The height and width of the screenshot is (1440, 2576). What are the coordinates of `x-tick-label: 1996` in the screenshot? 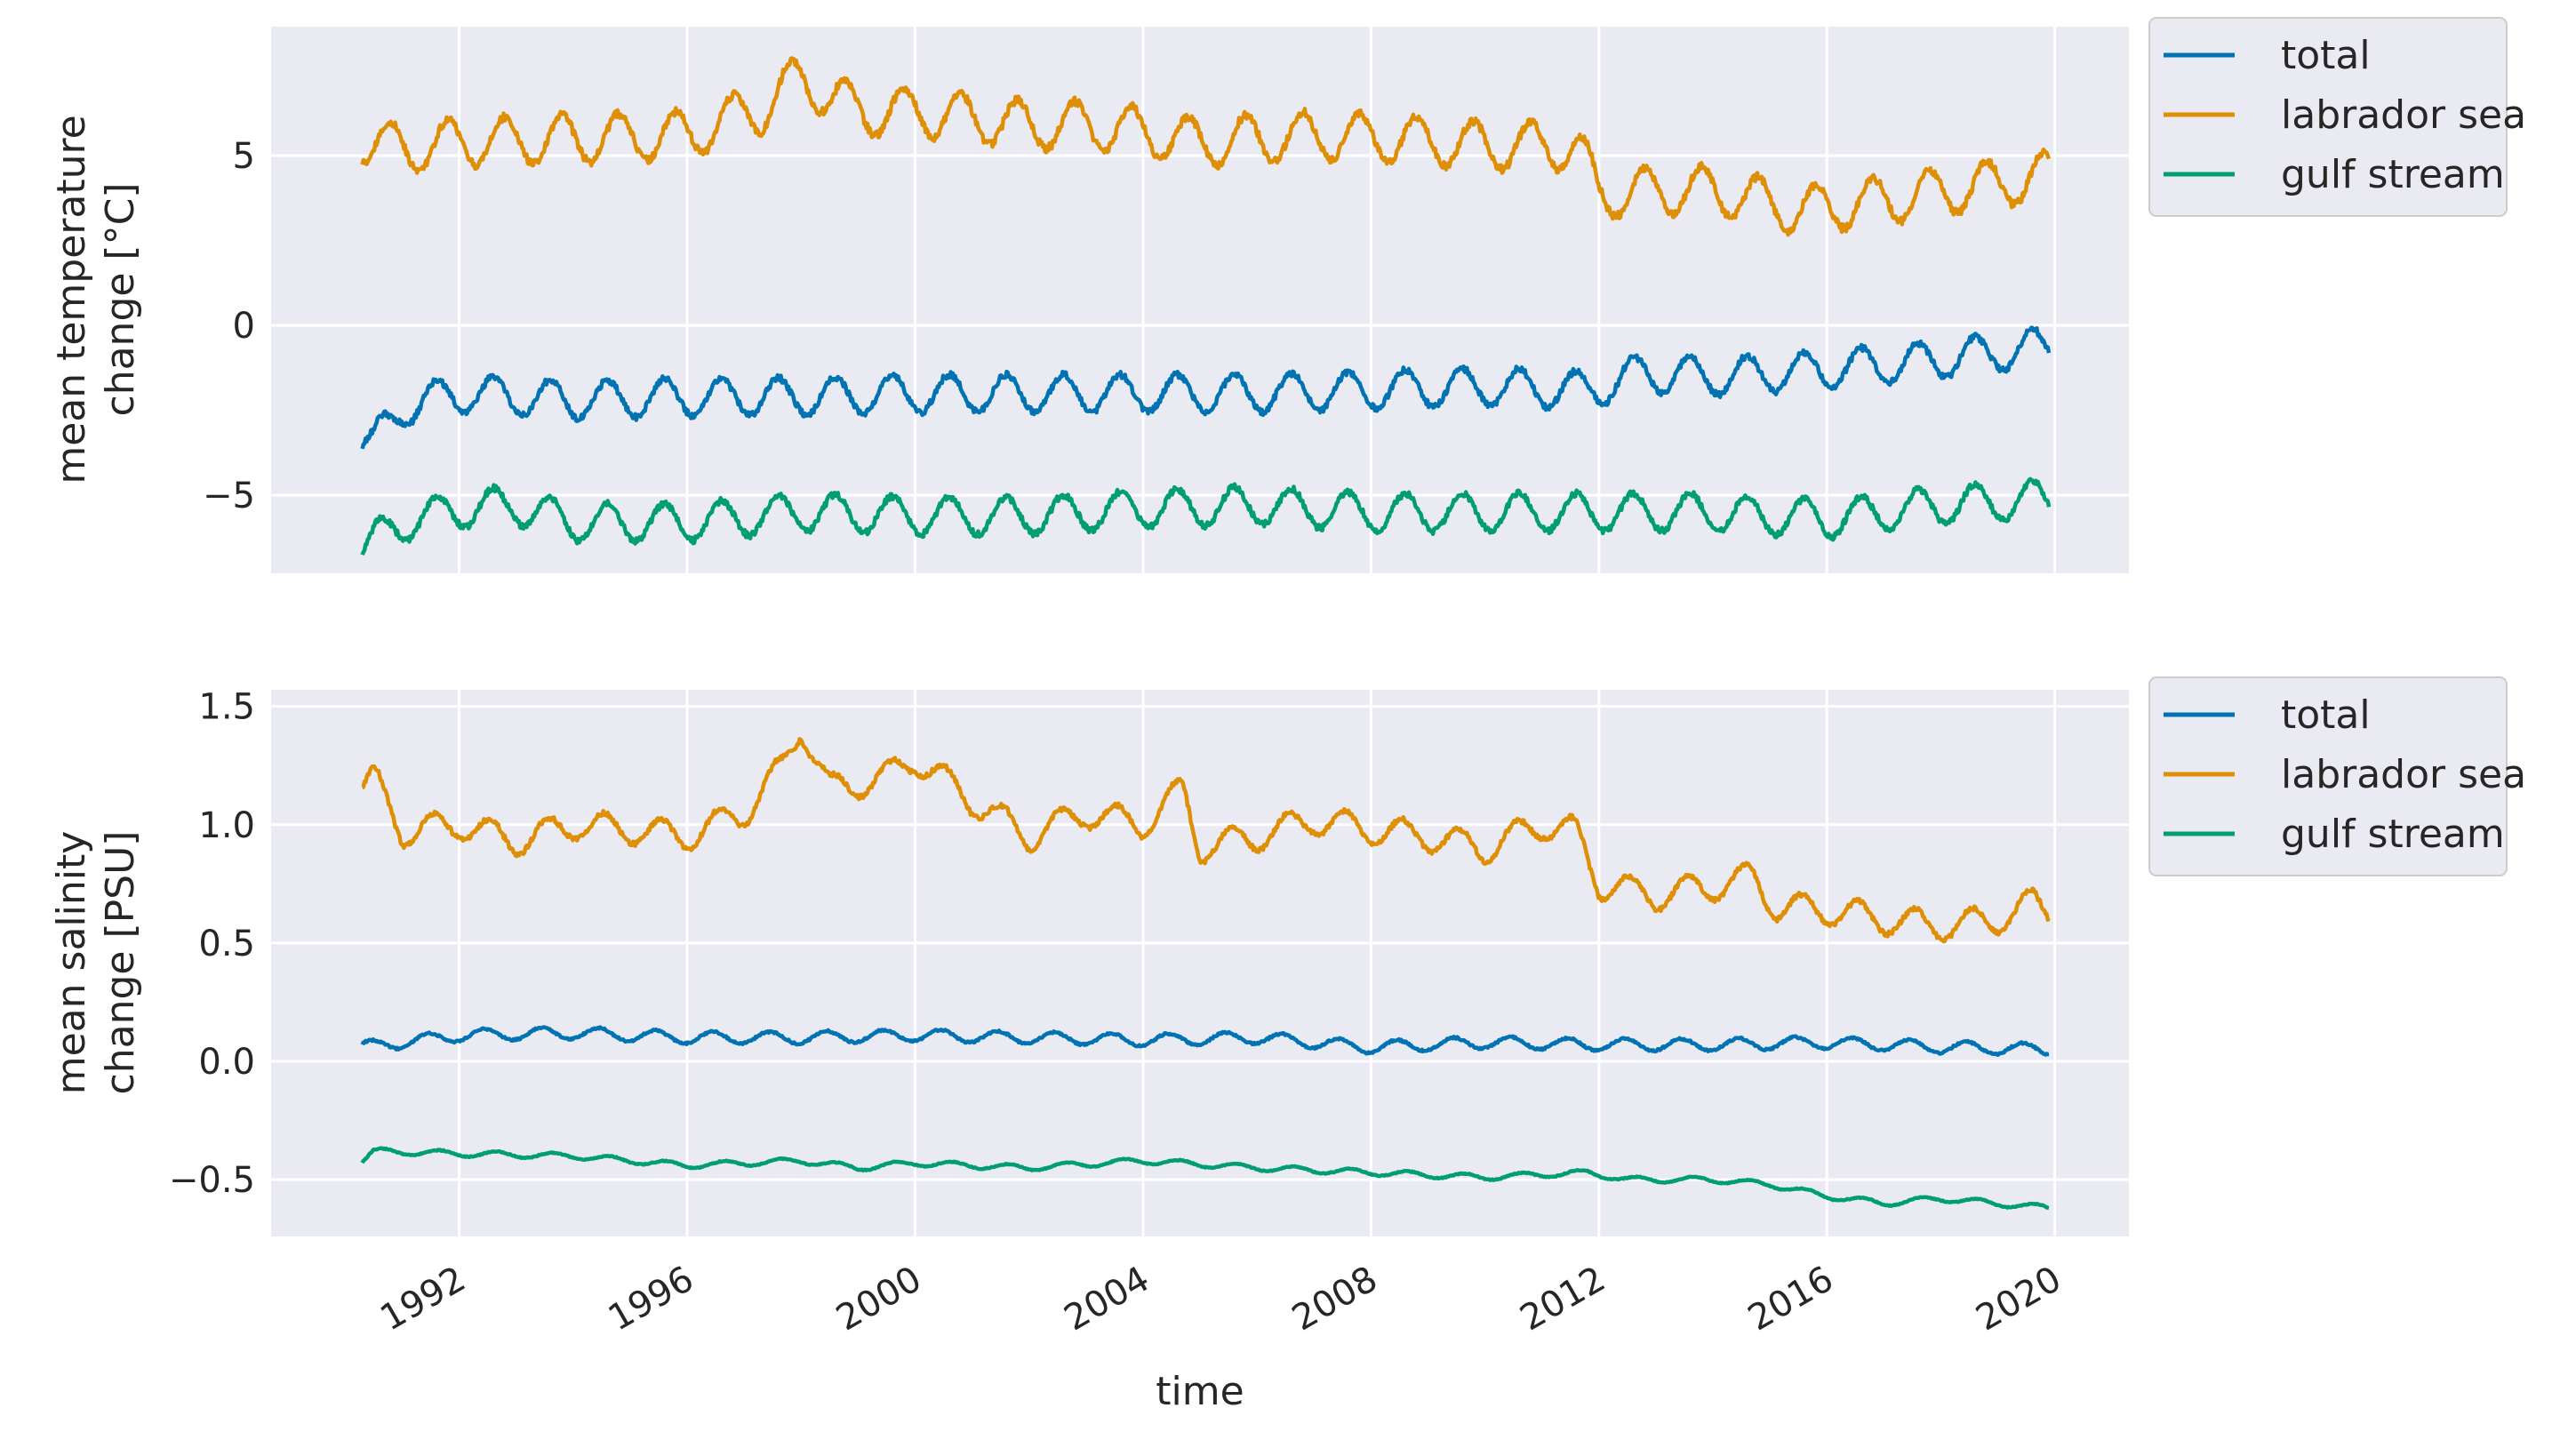 It's located at (651, 1299).